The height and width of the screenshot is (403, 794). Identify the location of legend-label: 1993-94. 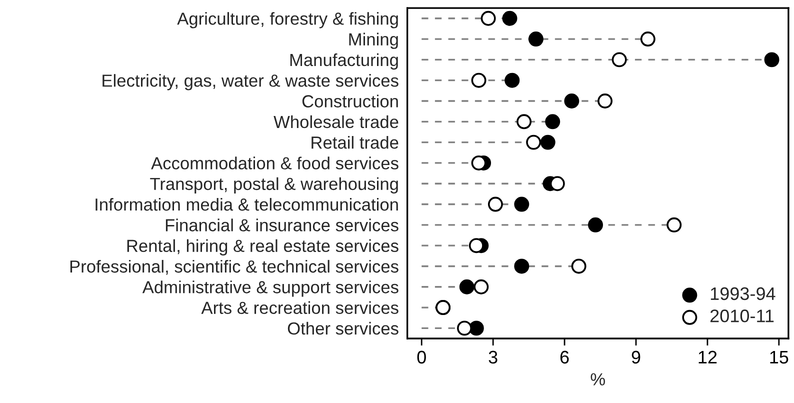
(743, 293).